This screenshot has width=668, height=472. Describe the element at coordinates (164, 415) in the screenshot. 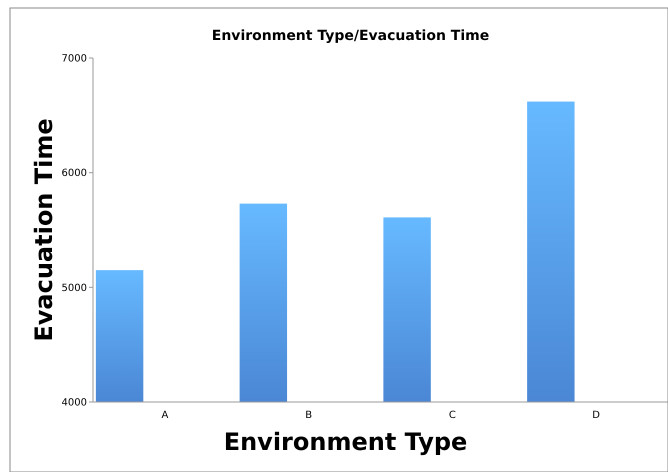

I see `x-tick-label: A` at that location.